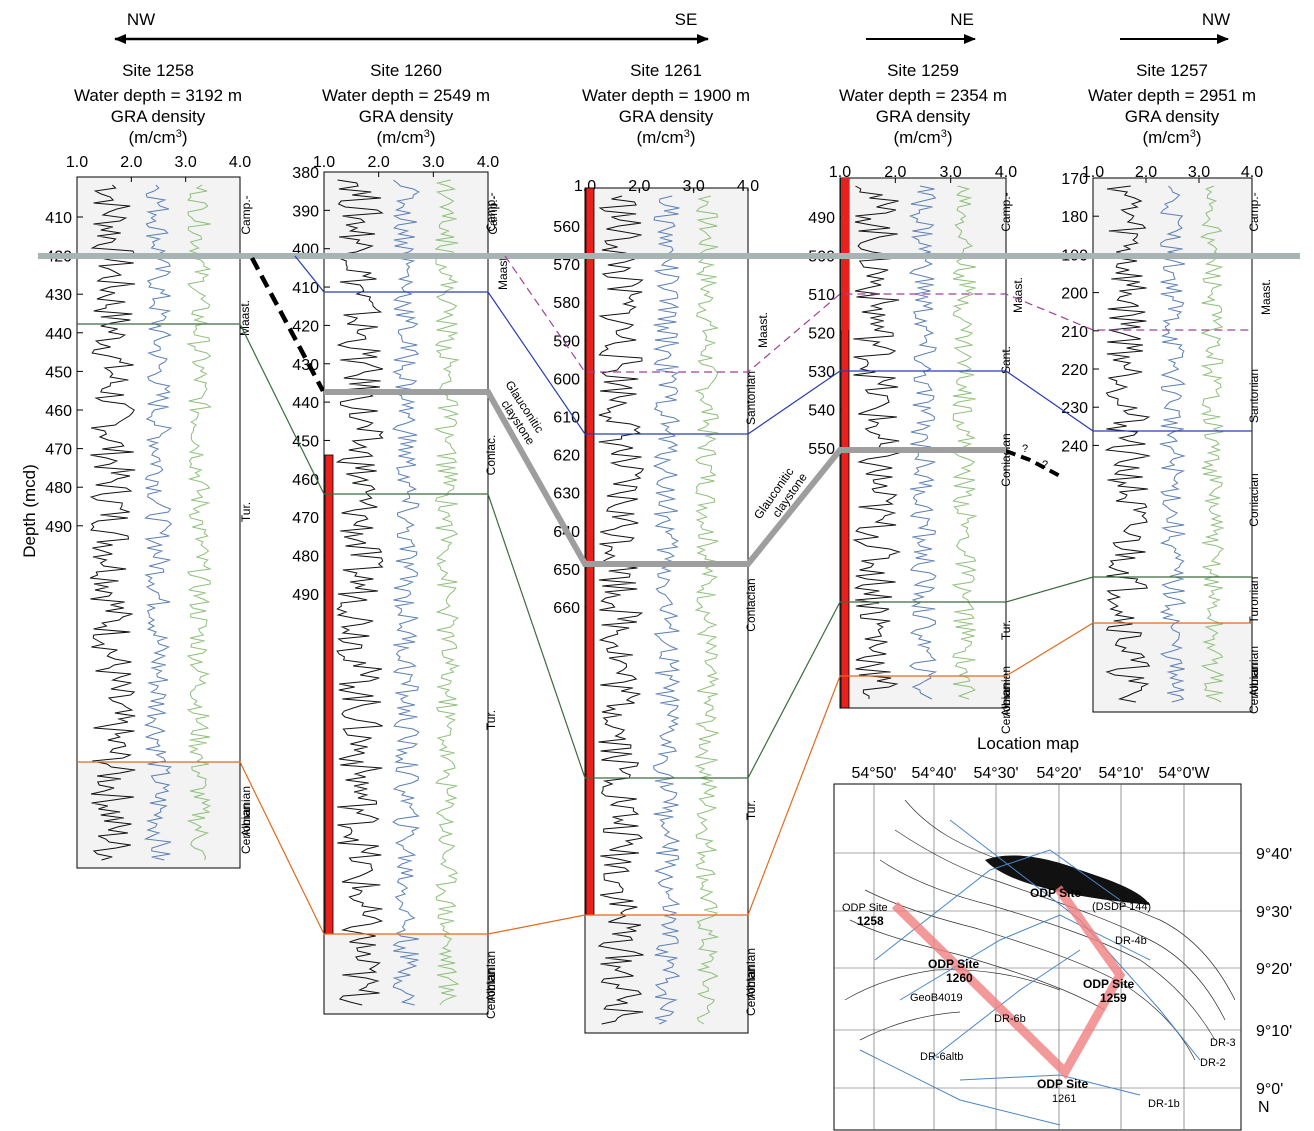 This screenshot has height=1131, width=1314. I want to click on zone-label: Turonian, so click(1254, 600).